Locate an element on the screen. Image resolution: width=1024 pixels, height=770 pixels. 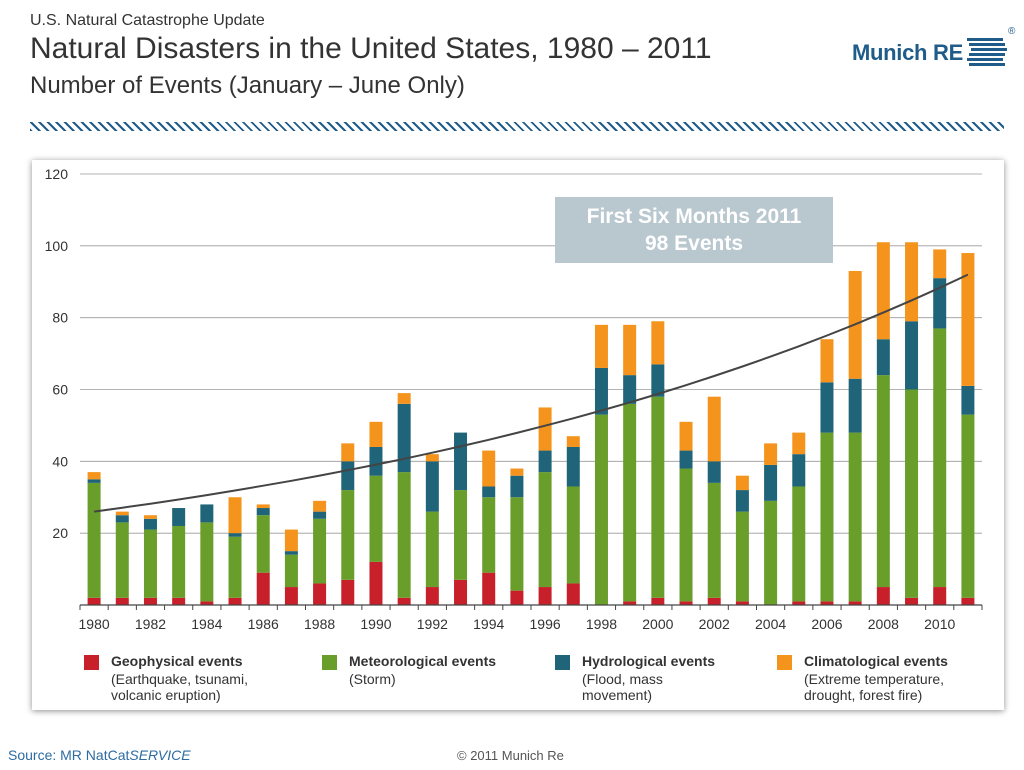
bar-1995-hydrological is located at coordinates (517, 486).